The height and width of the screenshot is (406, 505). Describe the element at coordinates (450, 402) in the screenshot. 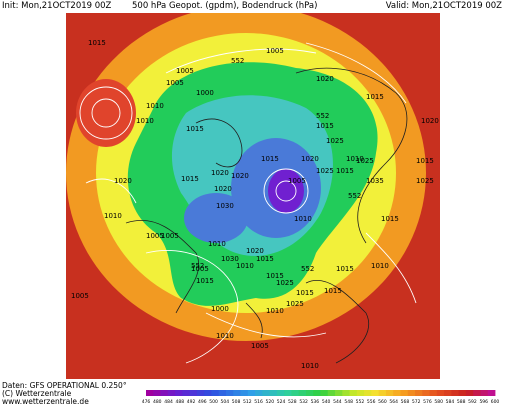

I see `scale-tick-label: 584` at that location.